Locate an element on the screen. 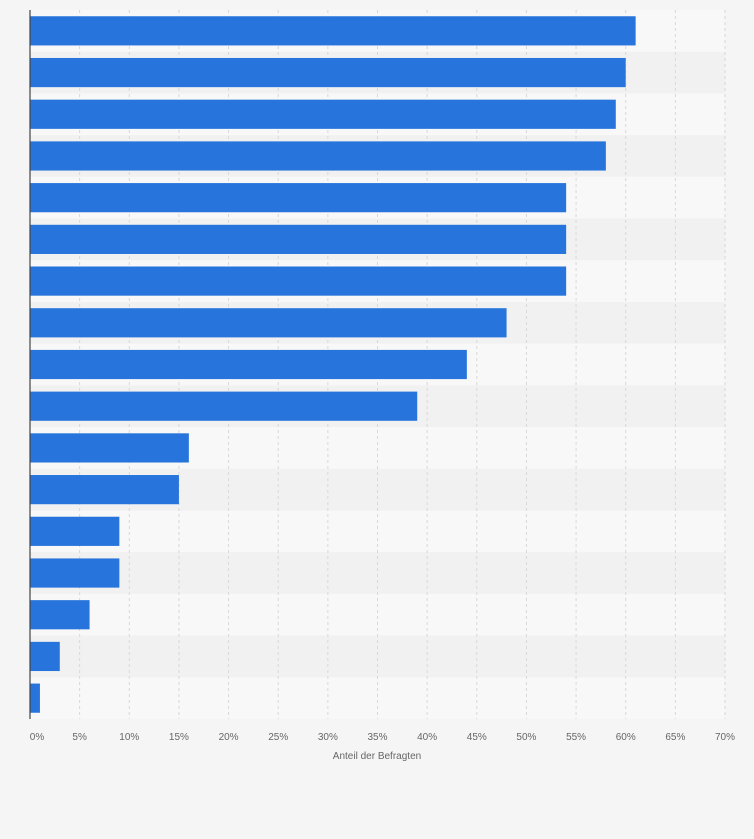 Image resolution: width=754 pixels, height=839 pixels. x-axis-title: Anteil der Befragten is located at coordinates (377, 756).